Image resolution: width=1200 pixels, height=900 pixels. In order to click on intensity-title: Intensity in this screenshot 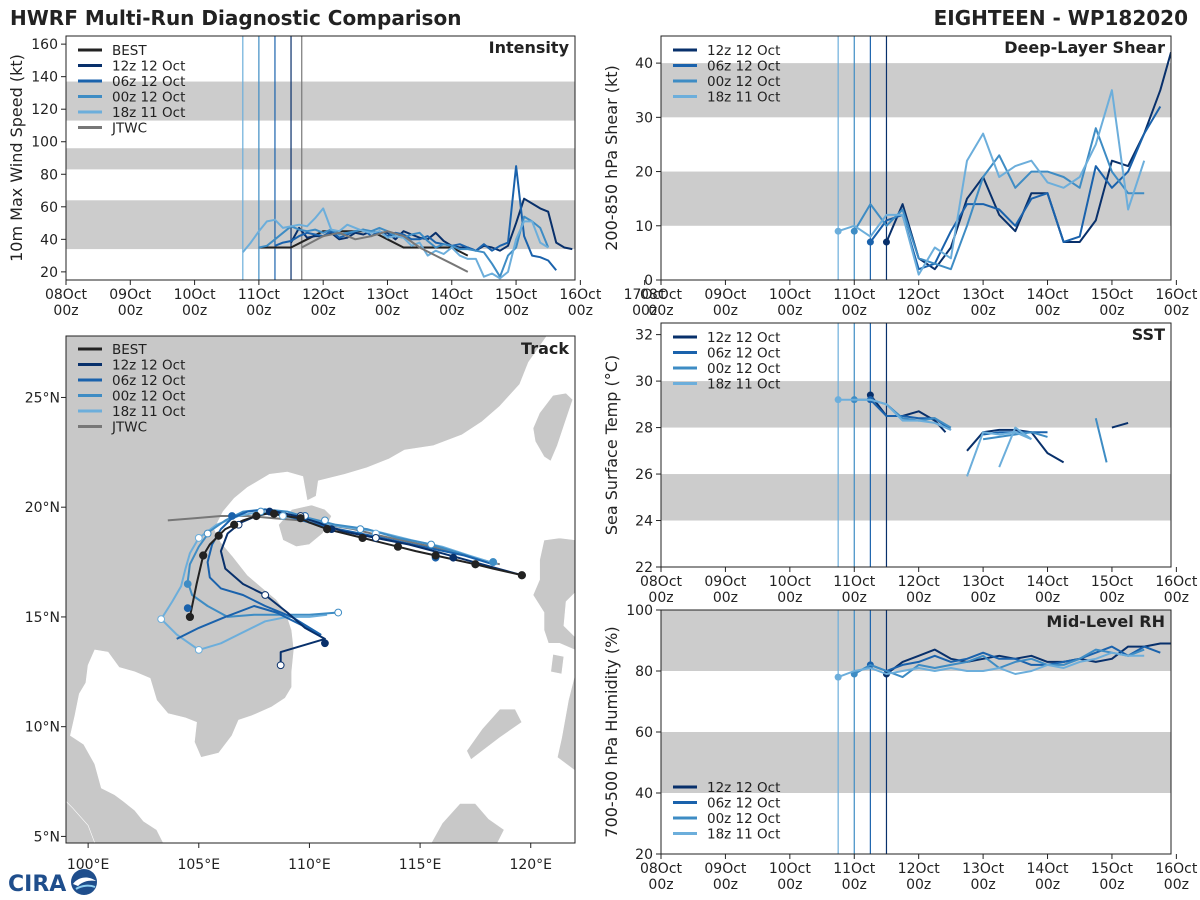, I will do `click(529, 47)`.